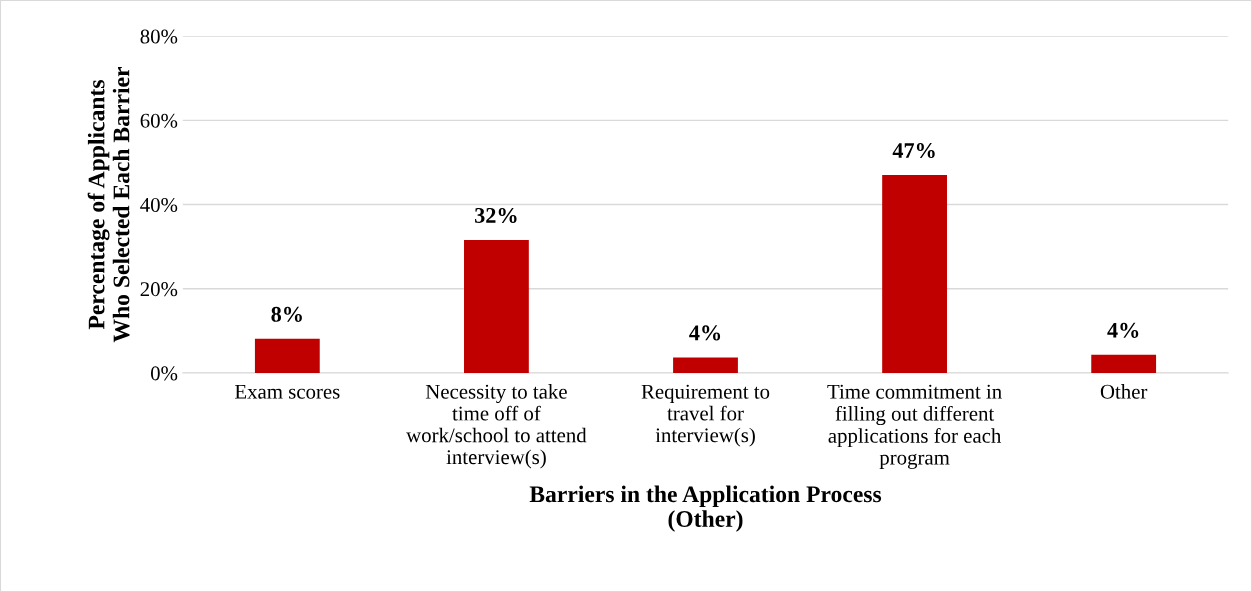 The width and height of the screenshot is (1252, 592). I want to click on data-label: 8%, so click(286, 314).